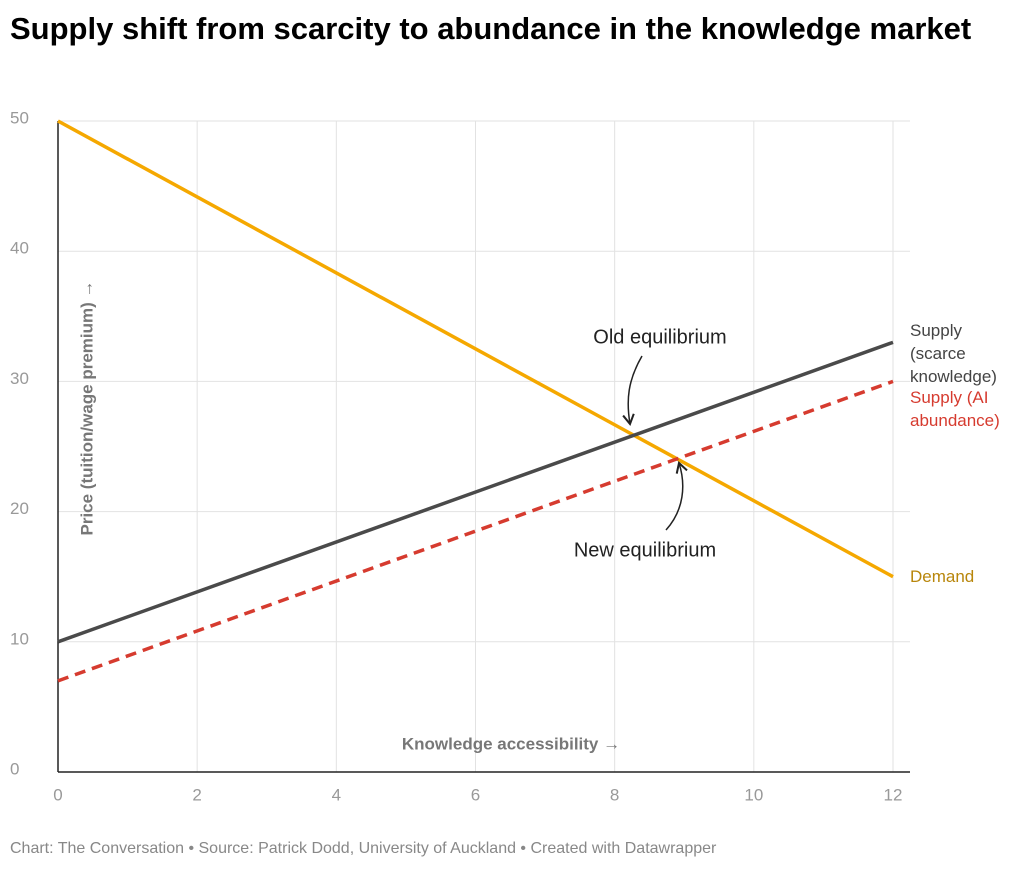  Describe the element at coordinates (19, 378) in the screenshot. I see `y-tick-label: 30` at that location.